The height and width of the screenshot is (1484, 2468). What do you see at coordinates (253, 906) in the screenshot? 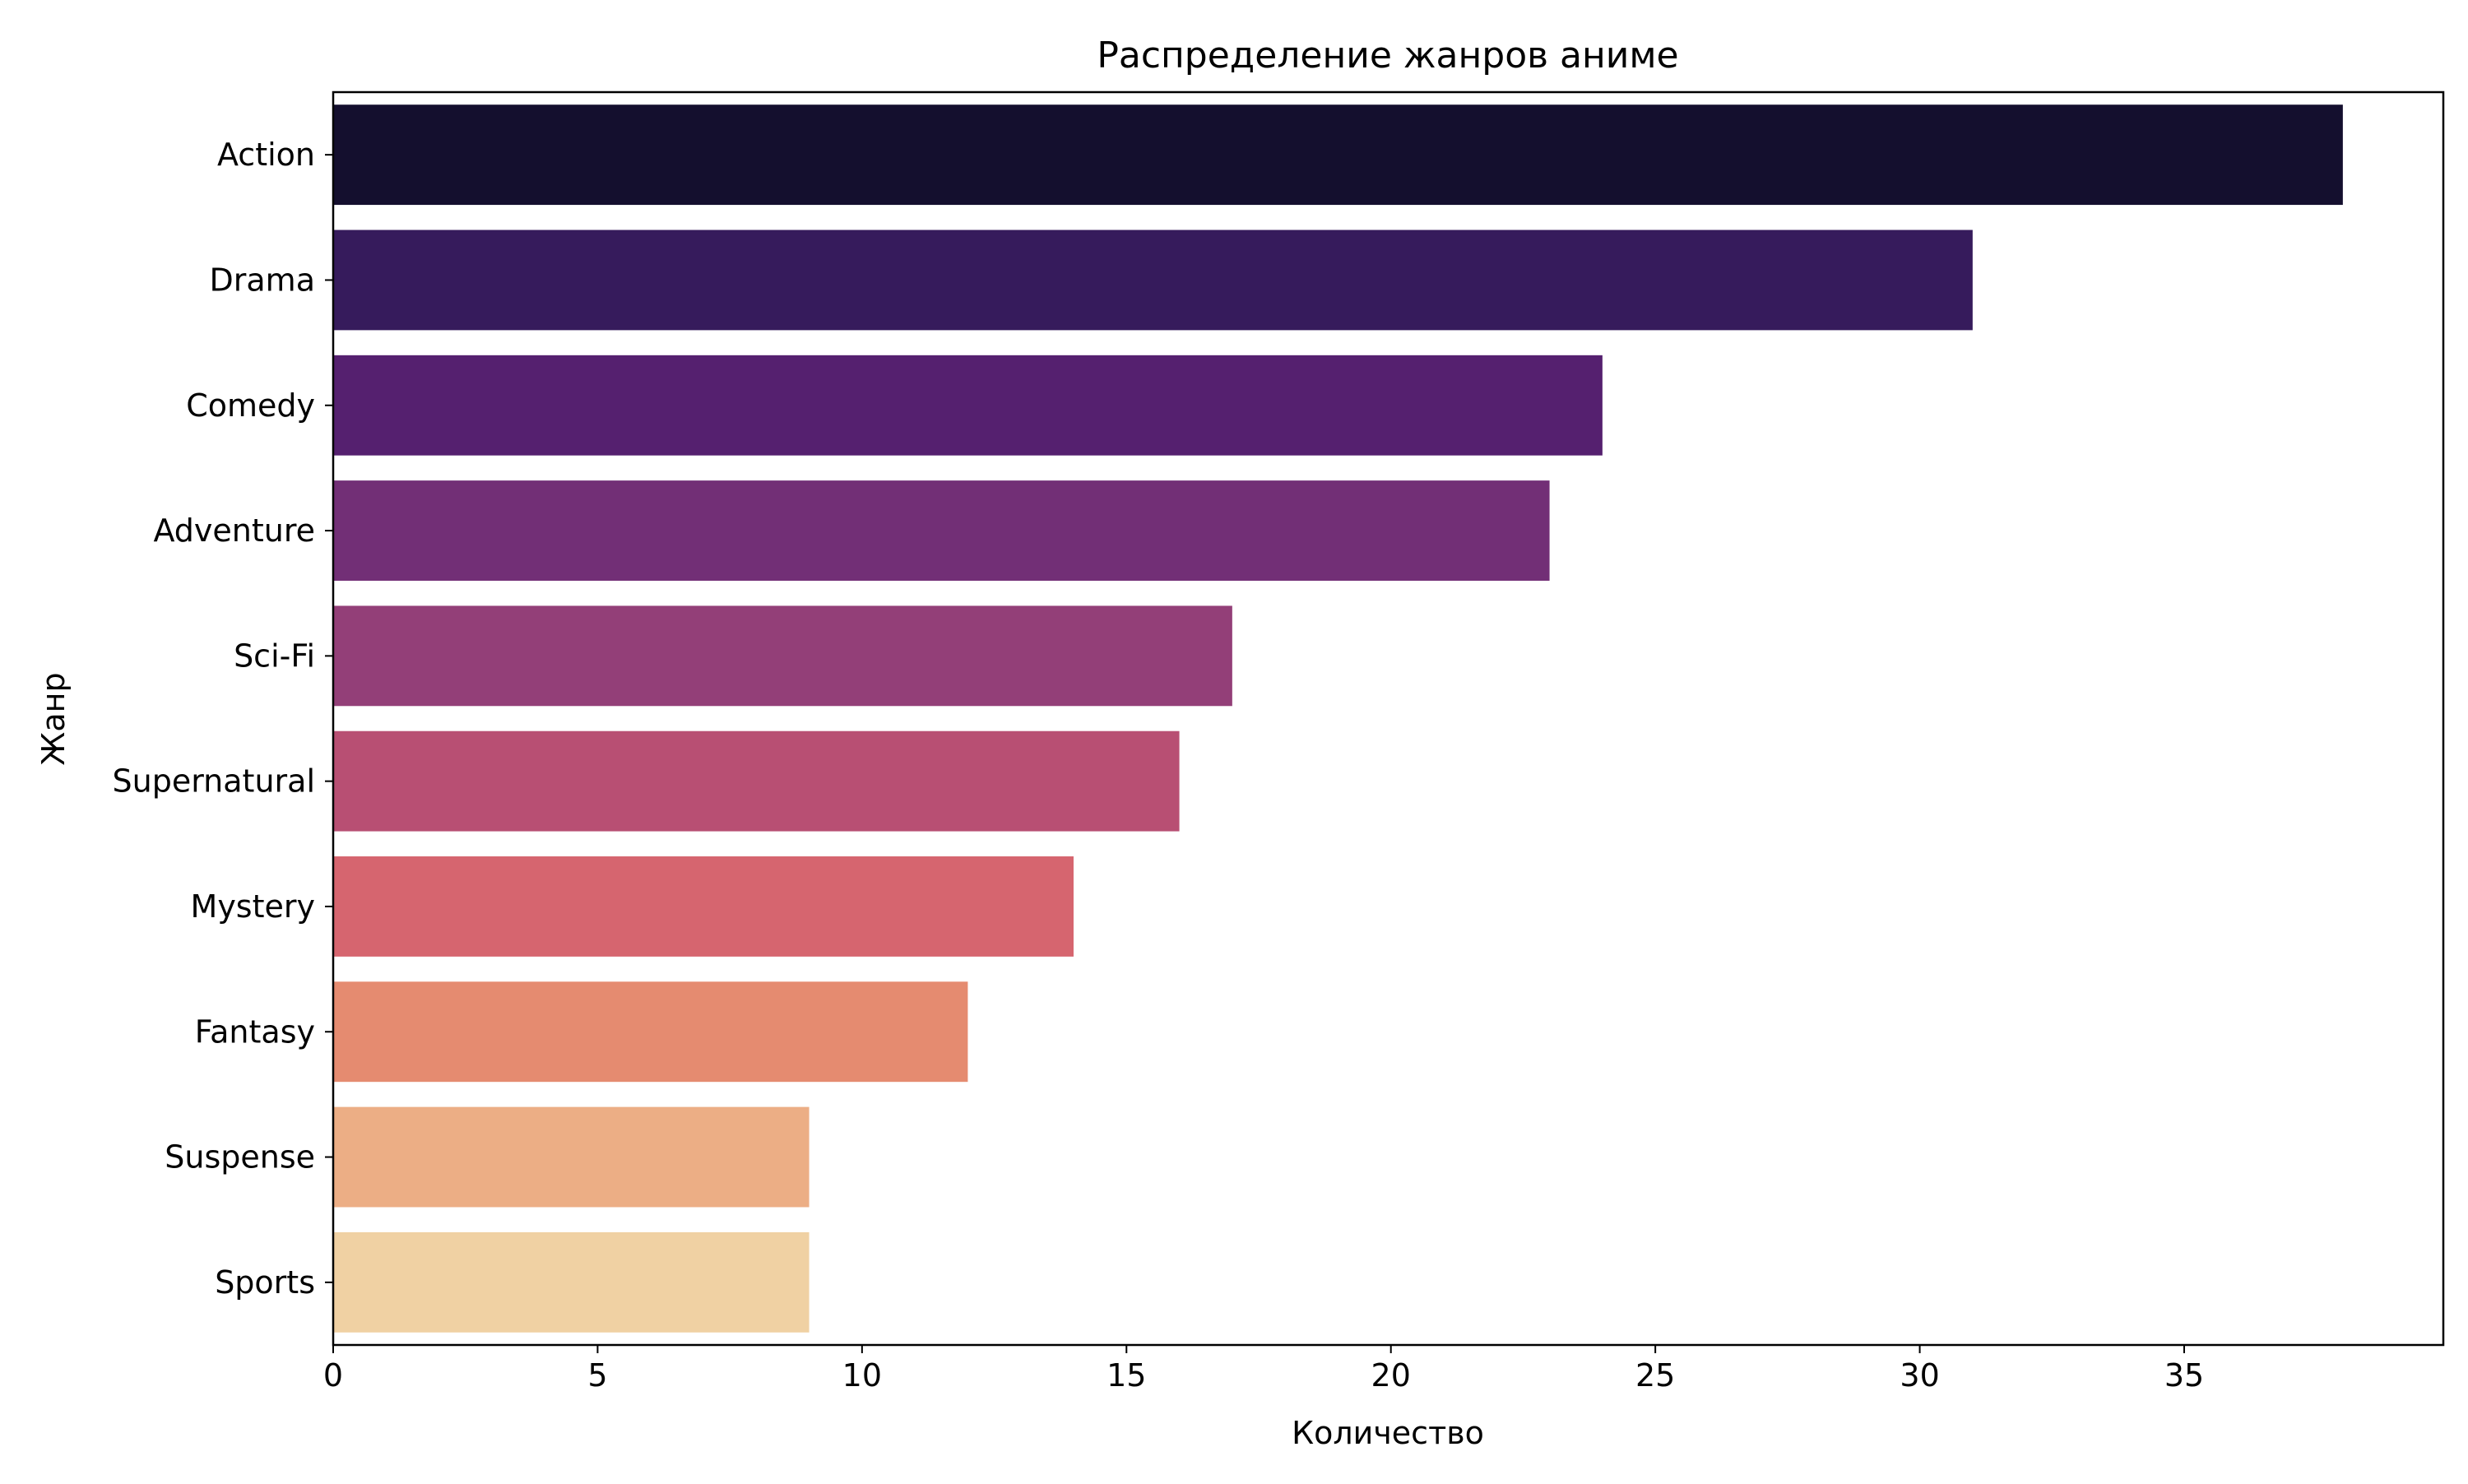
I see `y-tick-label: Mystery` at bounding box center [253, 906].